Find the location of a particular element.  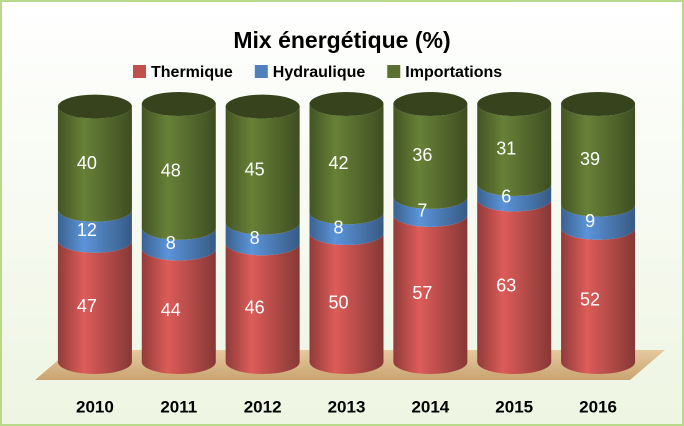

x-tick-label: 2016 is located at coordinates (598, 406).